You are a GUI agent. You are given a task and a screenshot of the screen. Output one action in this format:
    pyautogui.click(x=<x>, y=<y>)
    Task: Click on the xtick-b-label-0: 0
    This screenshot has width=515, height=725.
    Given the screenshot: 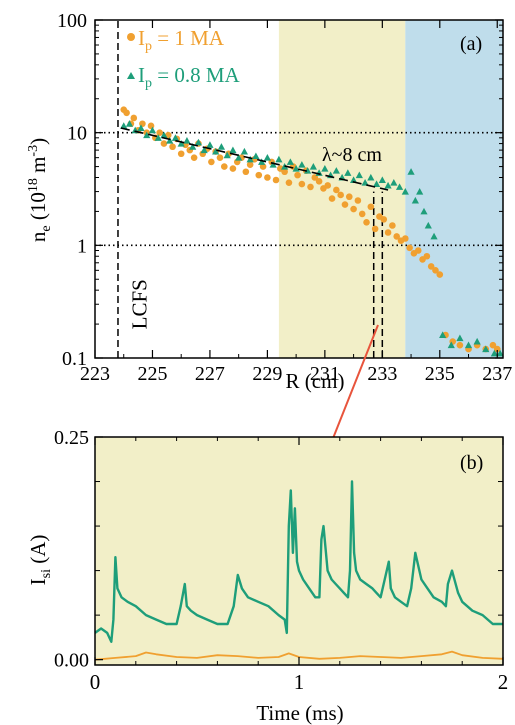 What is the action you would take?
    pyautogui.click(x=95, y=682)
    